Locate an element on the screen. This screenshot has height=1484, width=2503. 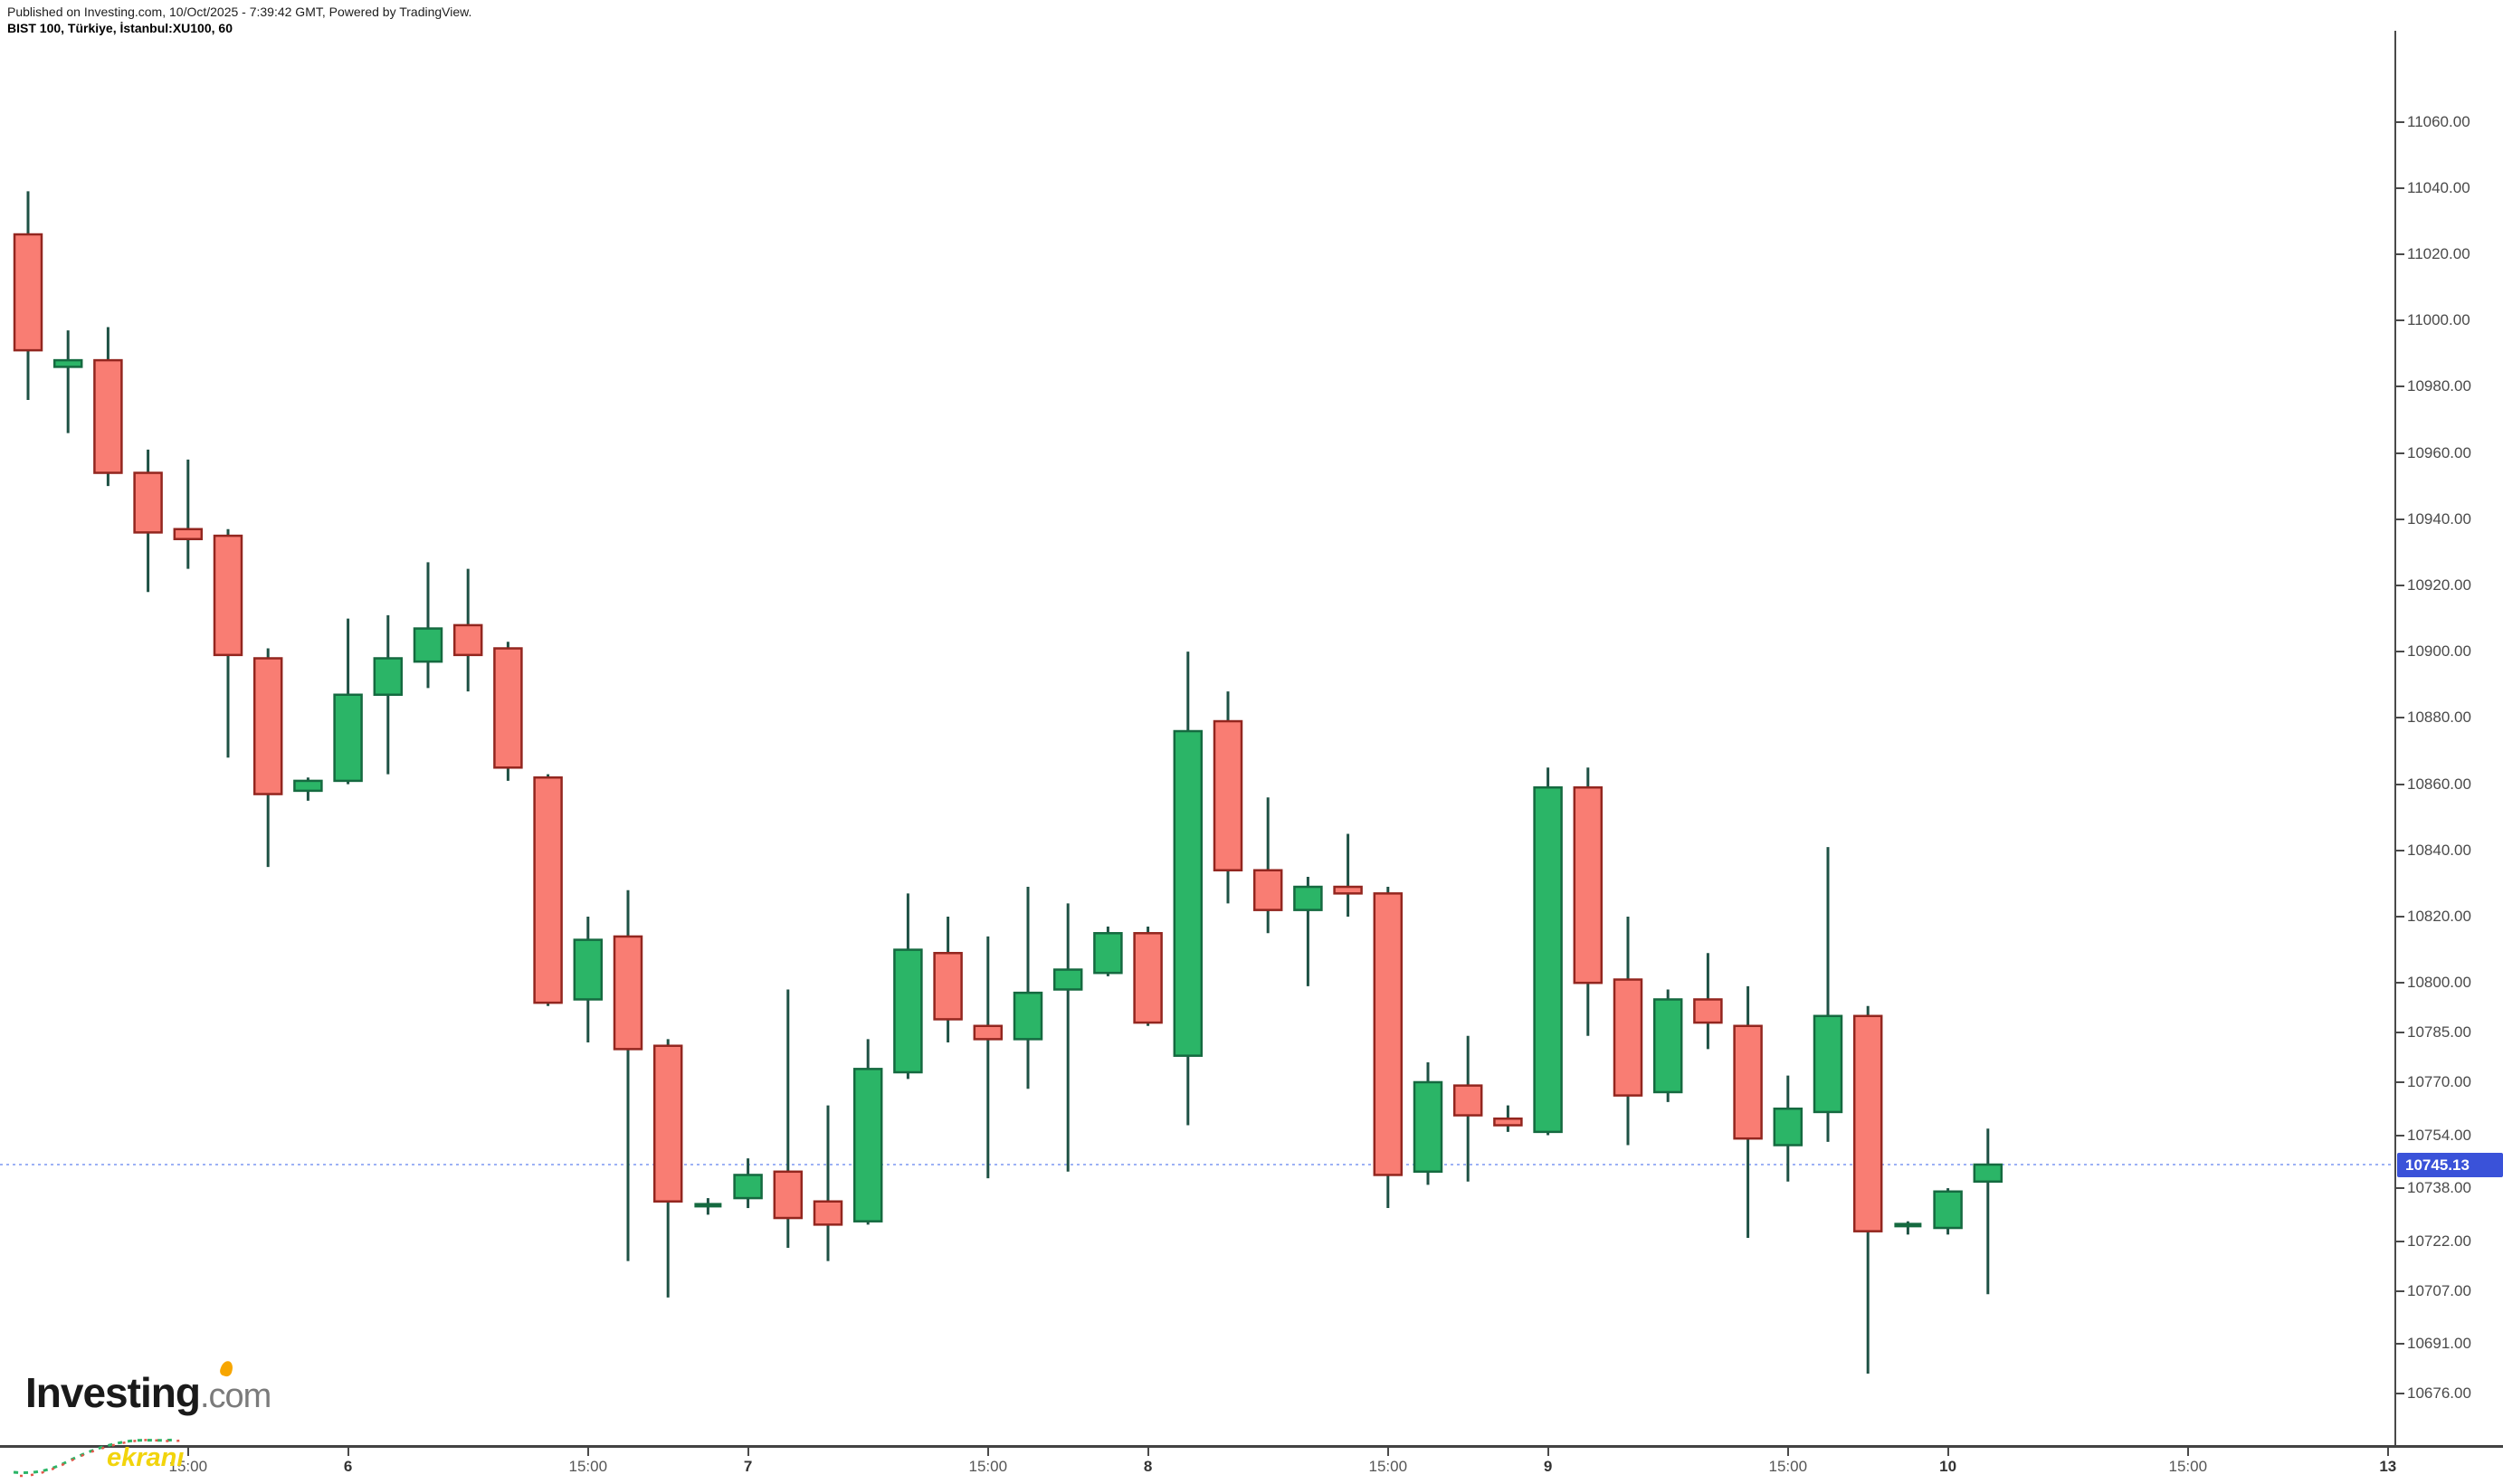
price-tick-label: 11000.00 is located at coordinates (2438, 320).